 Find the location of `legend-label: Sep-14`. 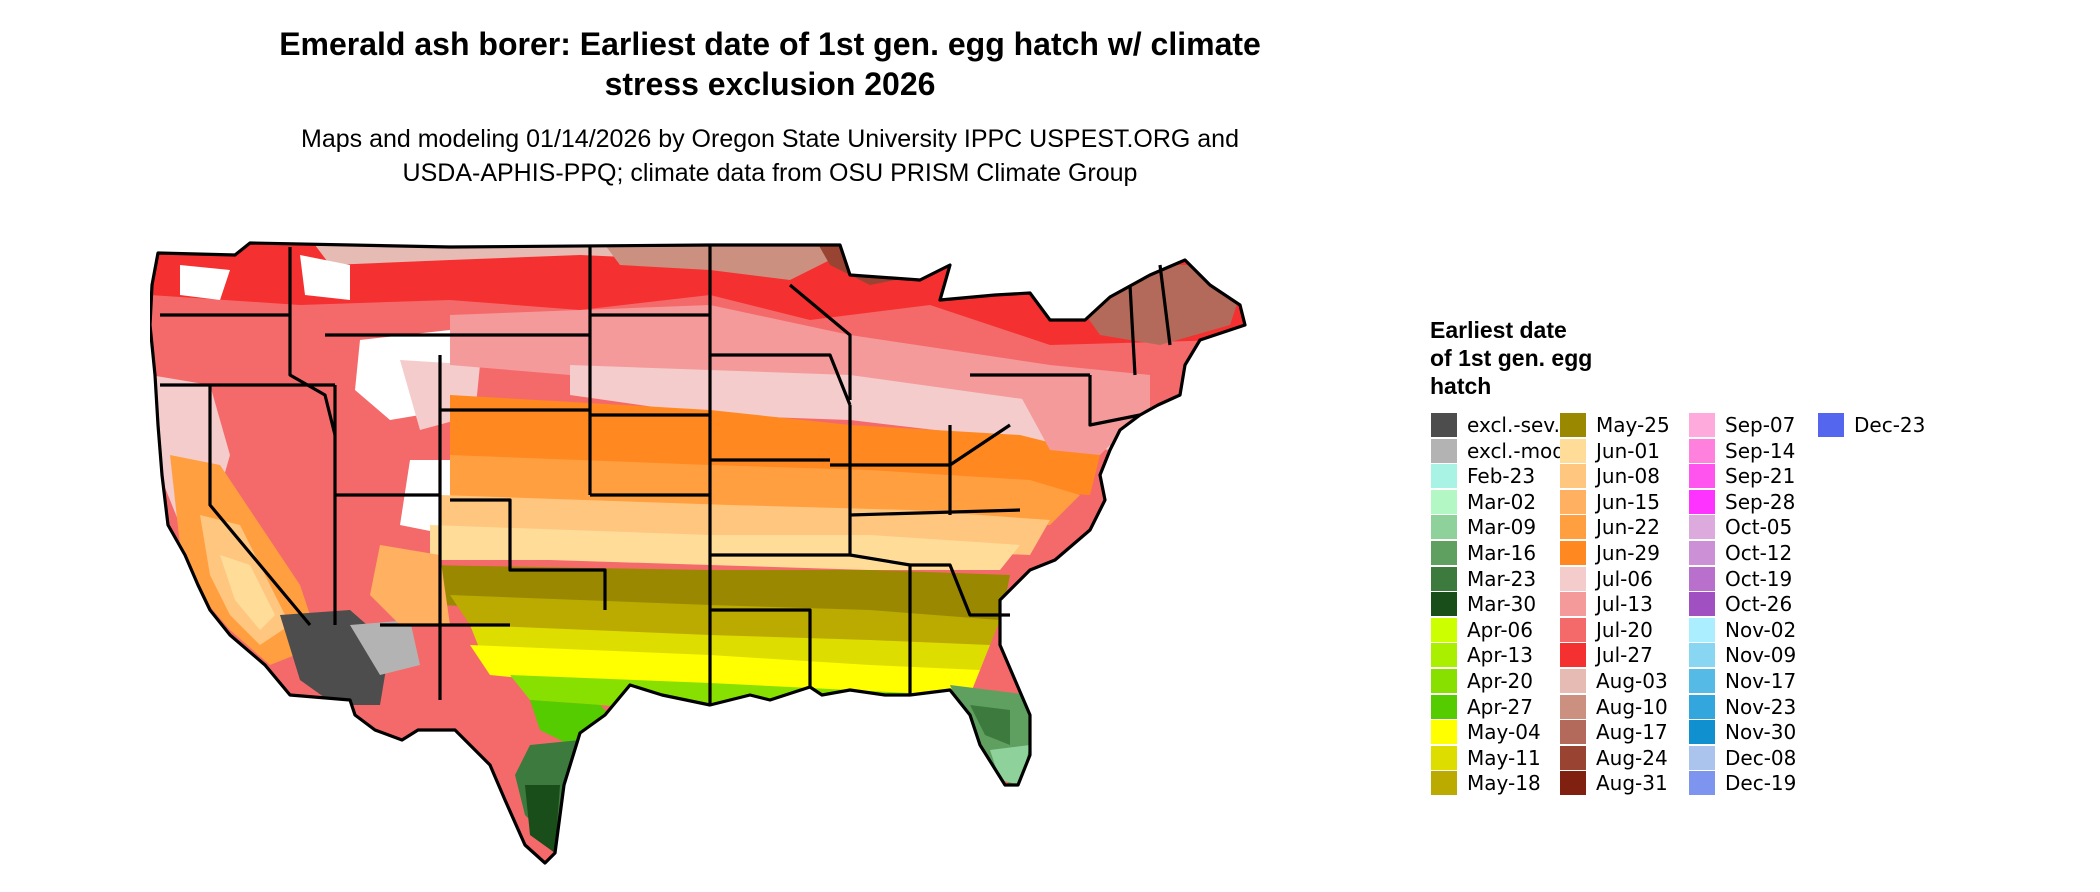

legend-label: Sep-14 is located at coordinates (1760, 450).